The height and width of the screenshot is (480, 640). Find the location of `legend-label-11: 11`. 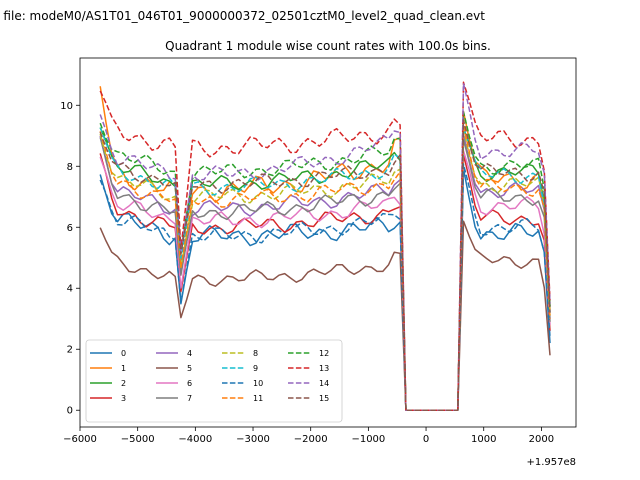

legend-label-11: 11 is located at coordinates (258, 398).